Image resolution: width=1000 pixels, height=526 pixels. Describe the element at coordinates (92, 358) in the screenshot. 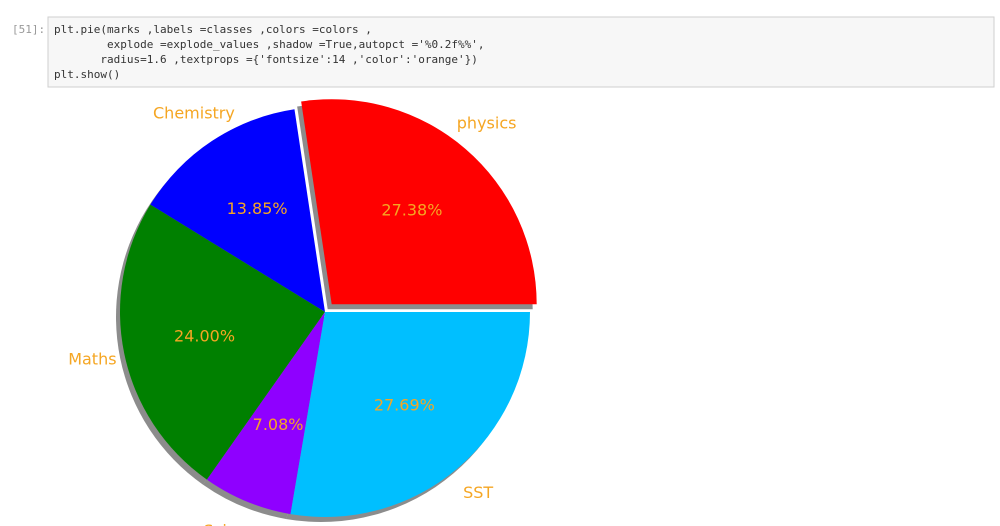

I see `slice-label: Maths` at that location.